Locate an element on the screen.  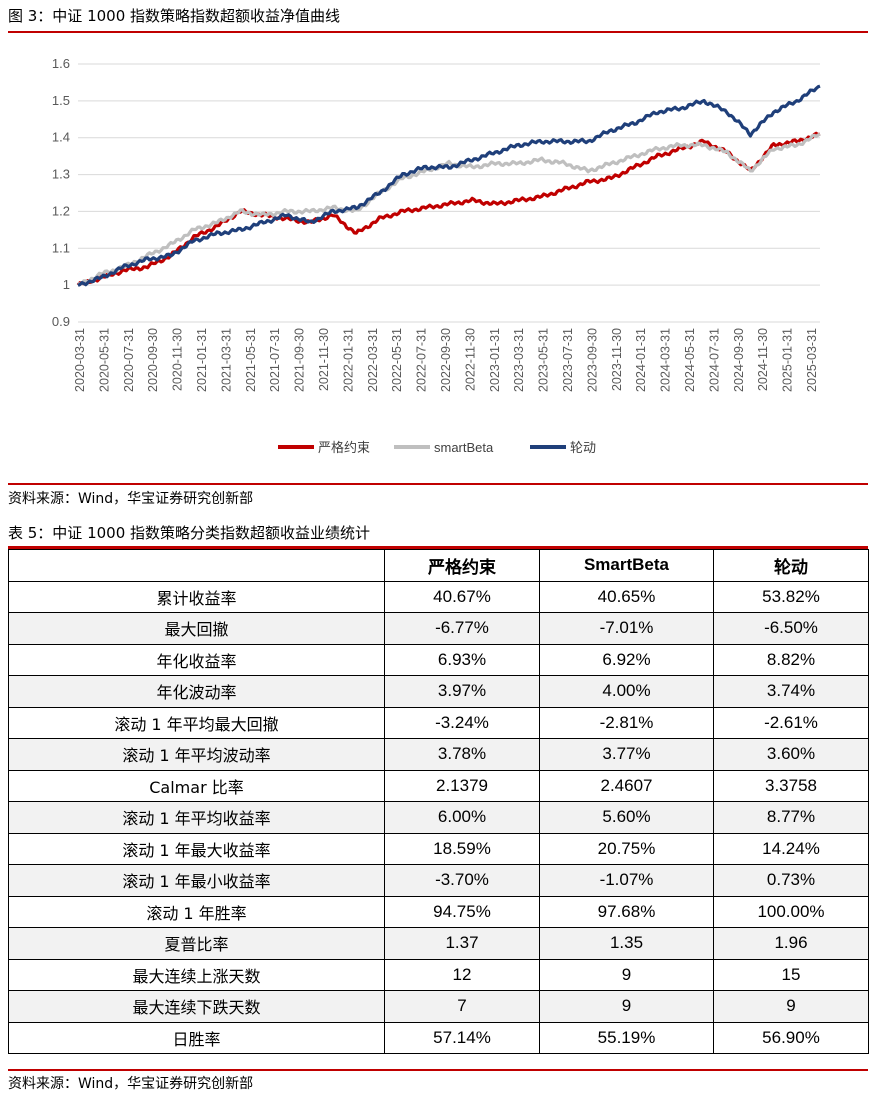
table-source: 资料来源：Wind，华宝证券研究创新部 is located at coordinates (131, 1084).